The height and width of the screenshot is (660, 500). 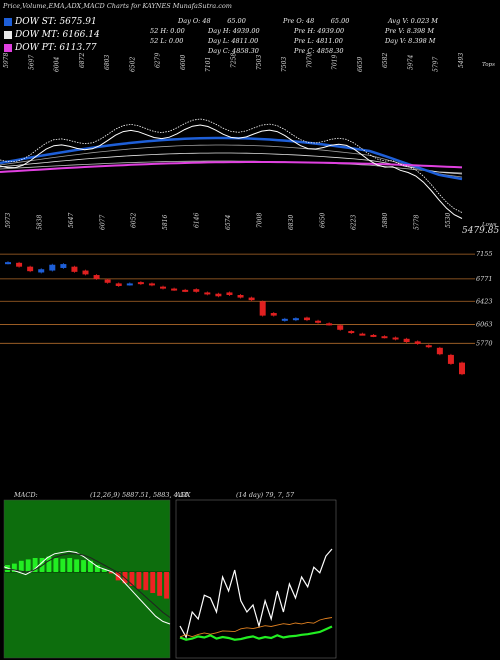 I want to click on level-label: 5770, so click(x=484, y=343).